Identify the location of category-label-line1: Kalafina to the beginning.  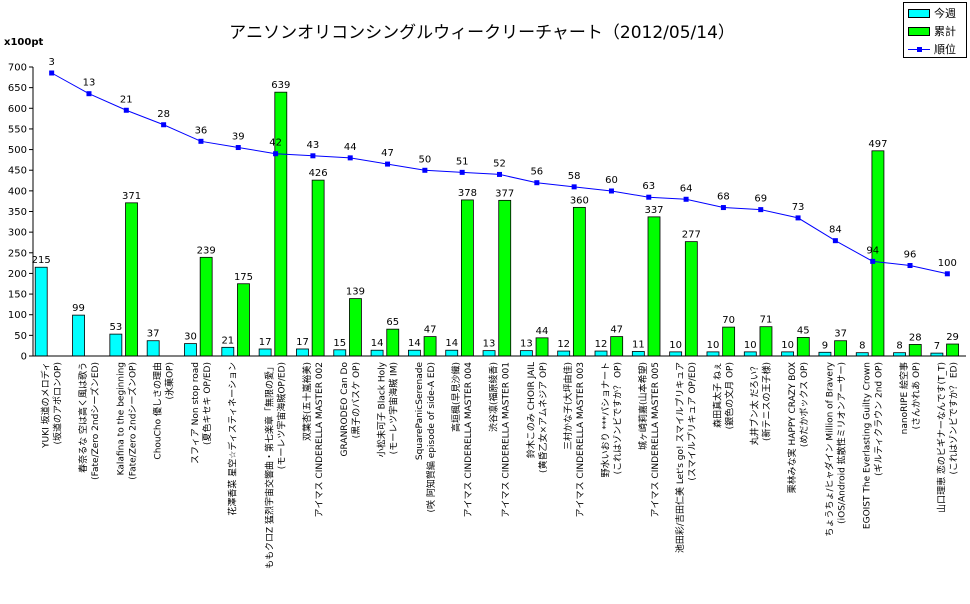
(121, 418).